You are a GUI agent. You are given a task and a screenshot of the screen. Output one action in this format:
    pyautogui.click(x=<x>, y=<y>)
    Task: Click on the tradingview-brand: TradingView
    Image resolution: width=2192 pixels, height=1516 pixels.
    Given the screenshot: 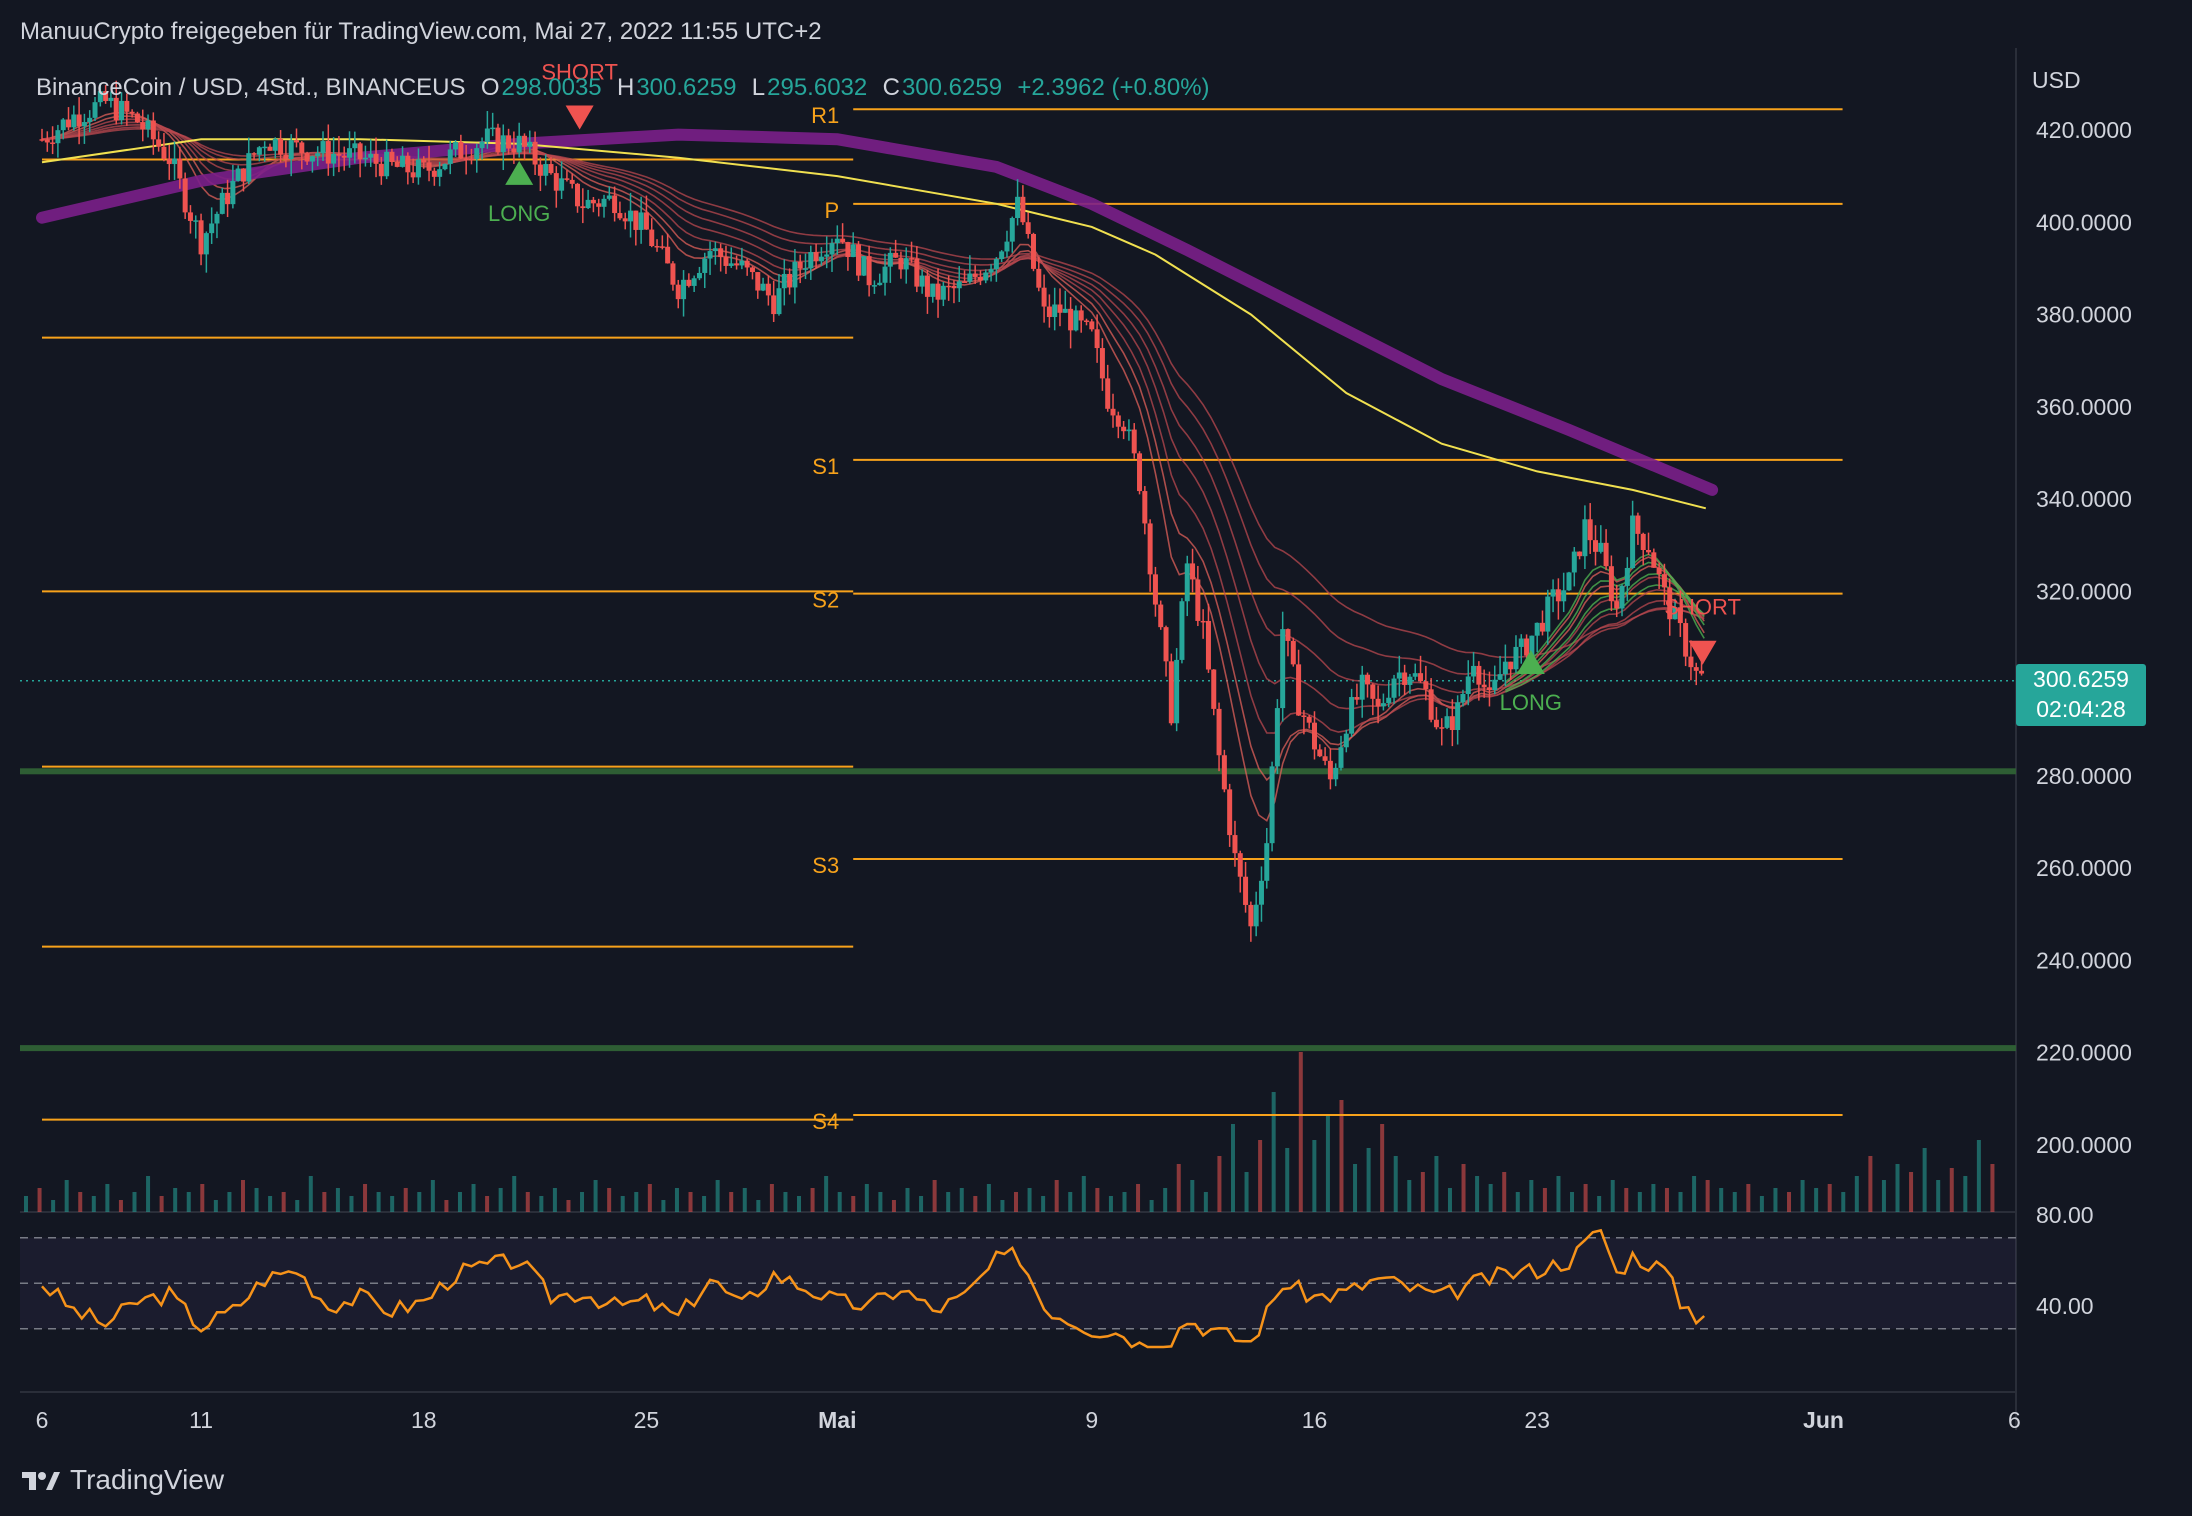 What is the action you would take?
    pyautogui.click(x=122, y=1480)
    